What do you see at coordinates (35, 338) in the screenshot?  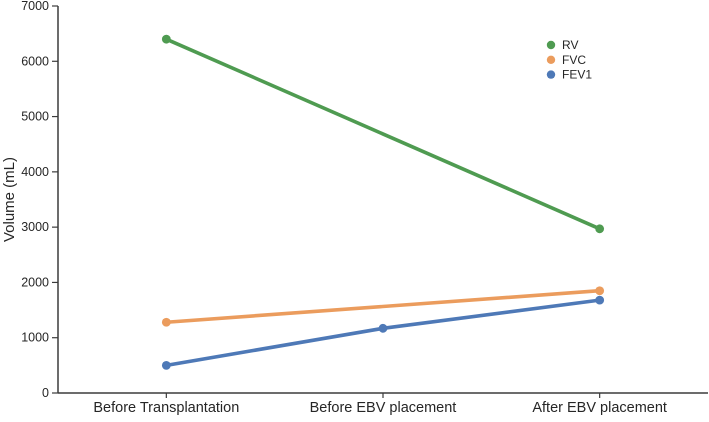 I see `y-tick-label: 1000` at bounding box center [35, 338].